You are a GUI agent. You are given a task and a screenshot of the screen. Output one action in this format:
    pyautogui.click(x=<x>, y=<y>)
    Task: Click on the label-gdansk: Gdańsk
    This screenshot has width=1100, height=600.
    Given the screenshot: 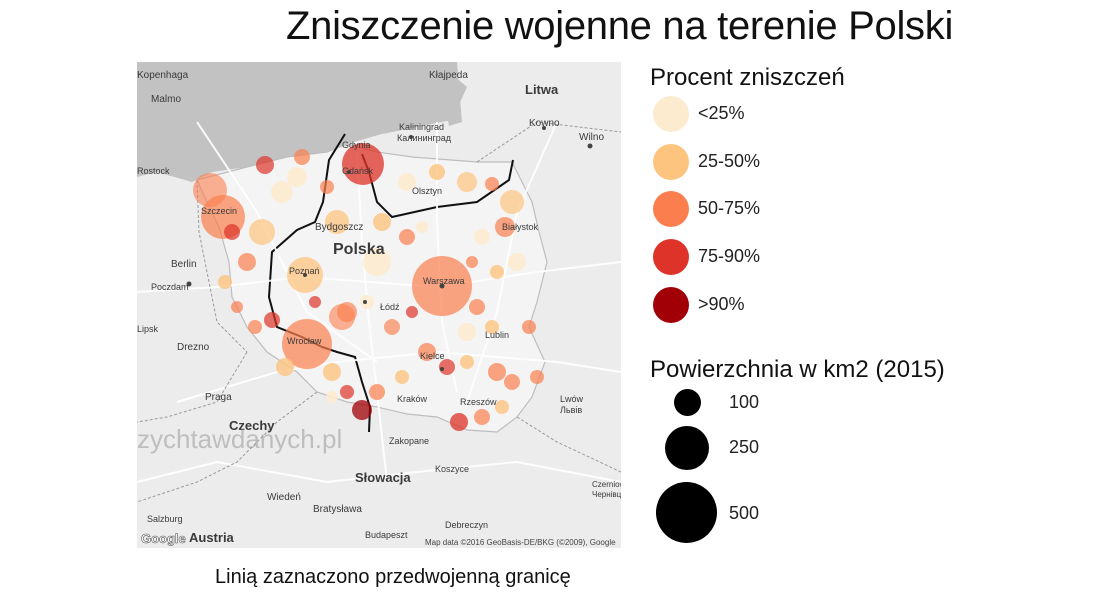 What is the action you would take?
    pyautogui.click(x=358, y=171)
    